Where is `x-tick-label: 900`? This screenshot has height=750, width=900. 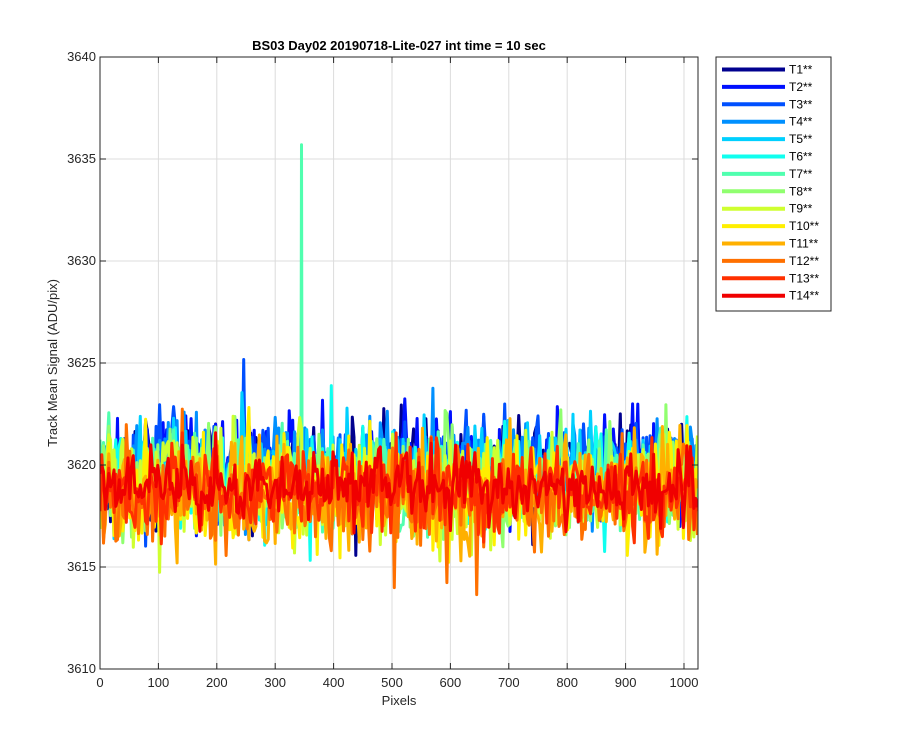 x-tick-label: 900 is located at coordinates (626, 682).